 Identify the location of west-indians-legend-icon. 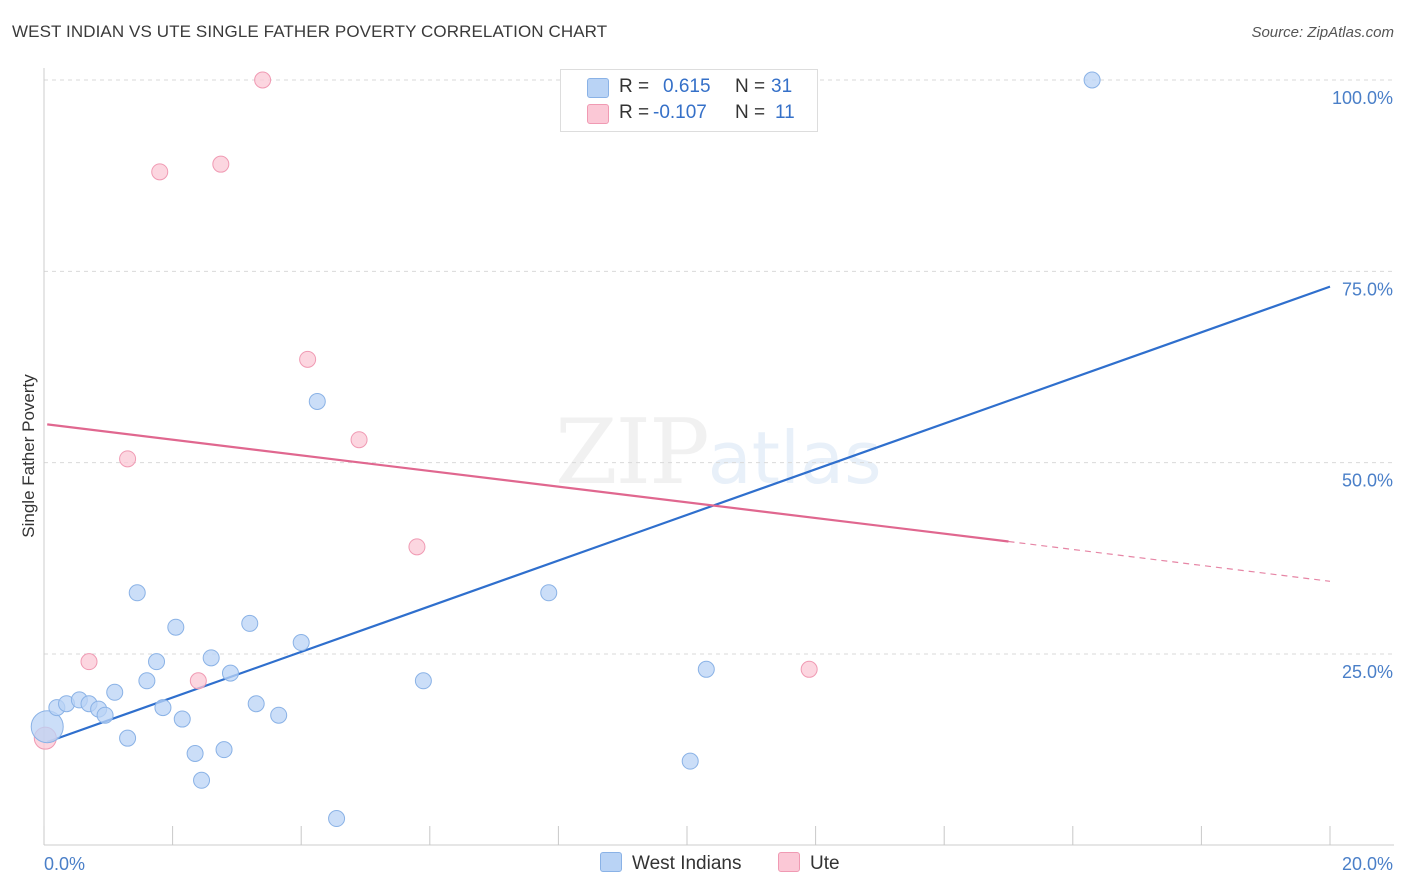
(611, 862).